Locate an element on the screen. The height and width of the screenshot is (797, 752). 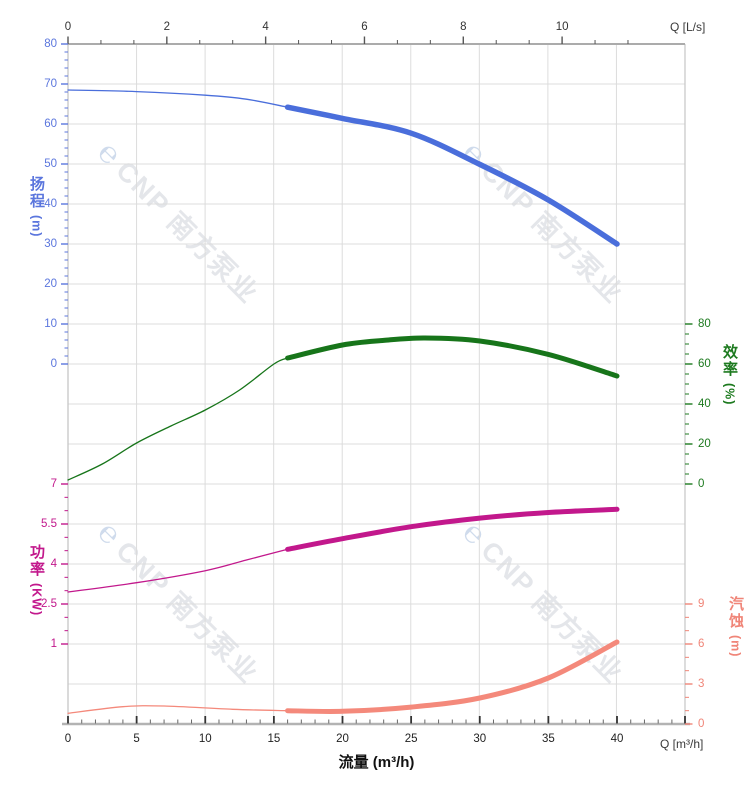
efficiency-axis-ticks is located at coordinates (689, 404).